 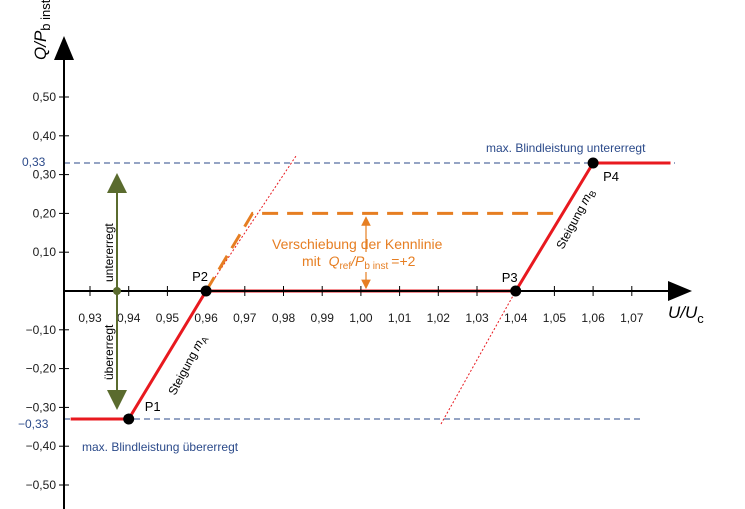 What do you see at coordinates (33, 424) in the screenshot?
I see `lower-ref-value: −0,33` at bounding box center [33, 424].